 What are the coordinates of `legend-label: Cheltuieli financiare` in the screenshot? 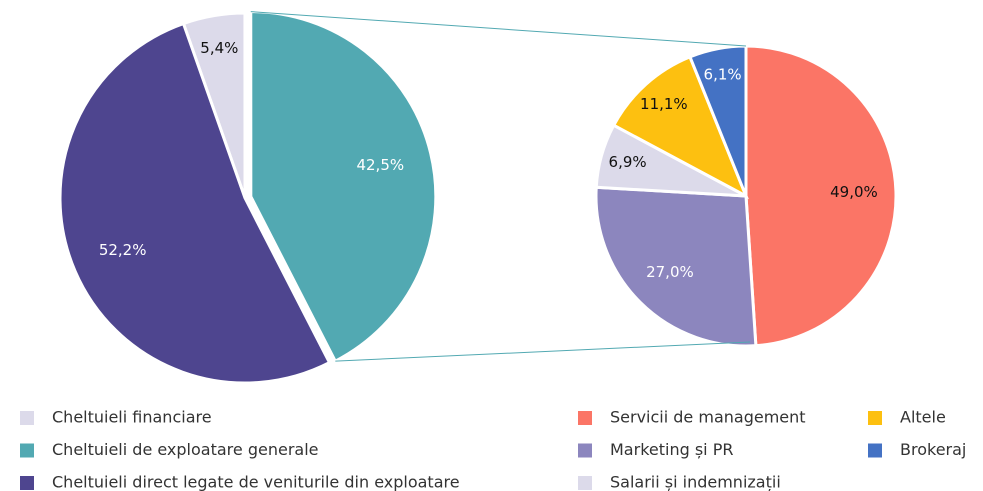 It's located at (132, 417).